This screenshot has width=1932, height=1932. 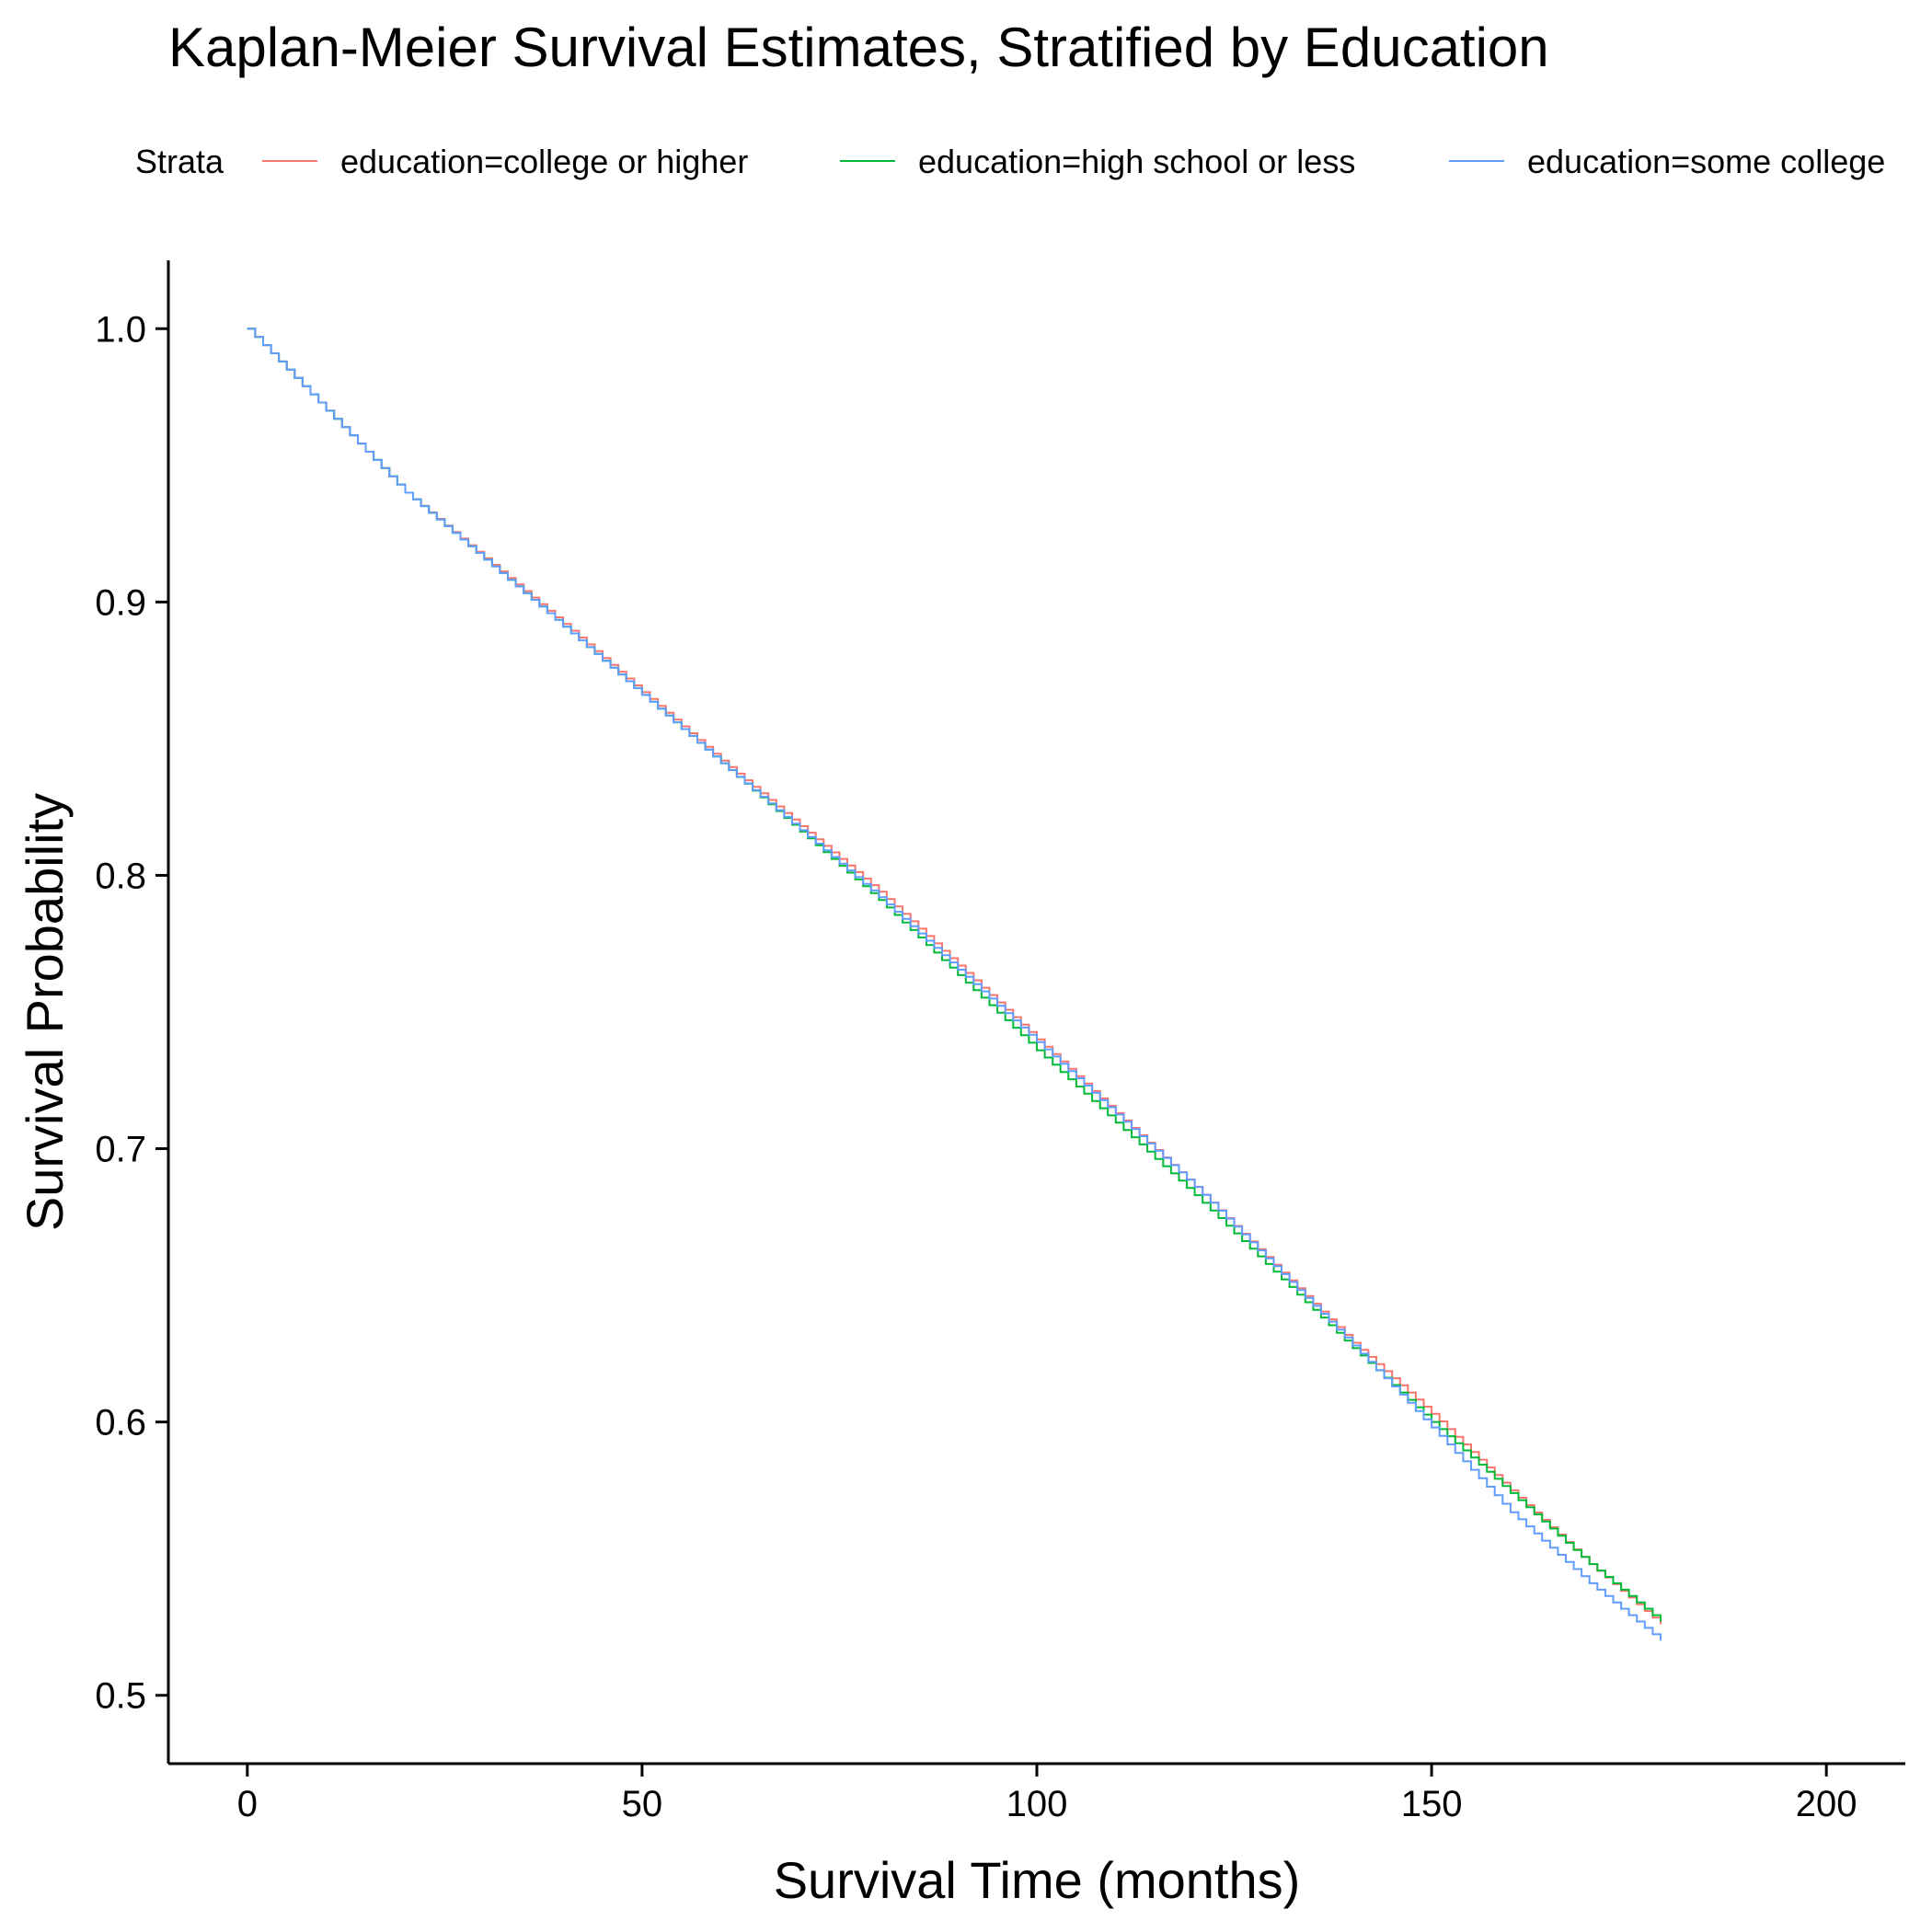 I want to click on y-tick-label: 0.7, so click(x=120, y=1150).